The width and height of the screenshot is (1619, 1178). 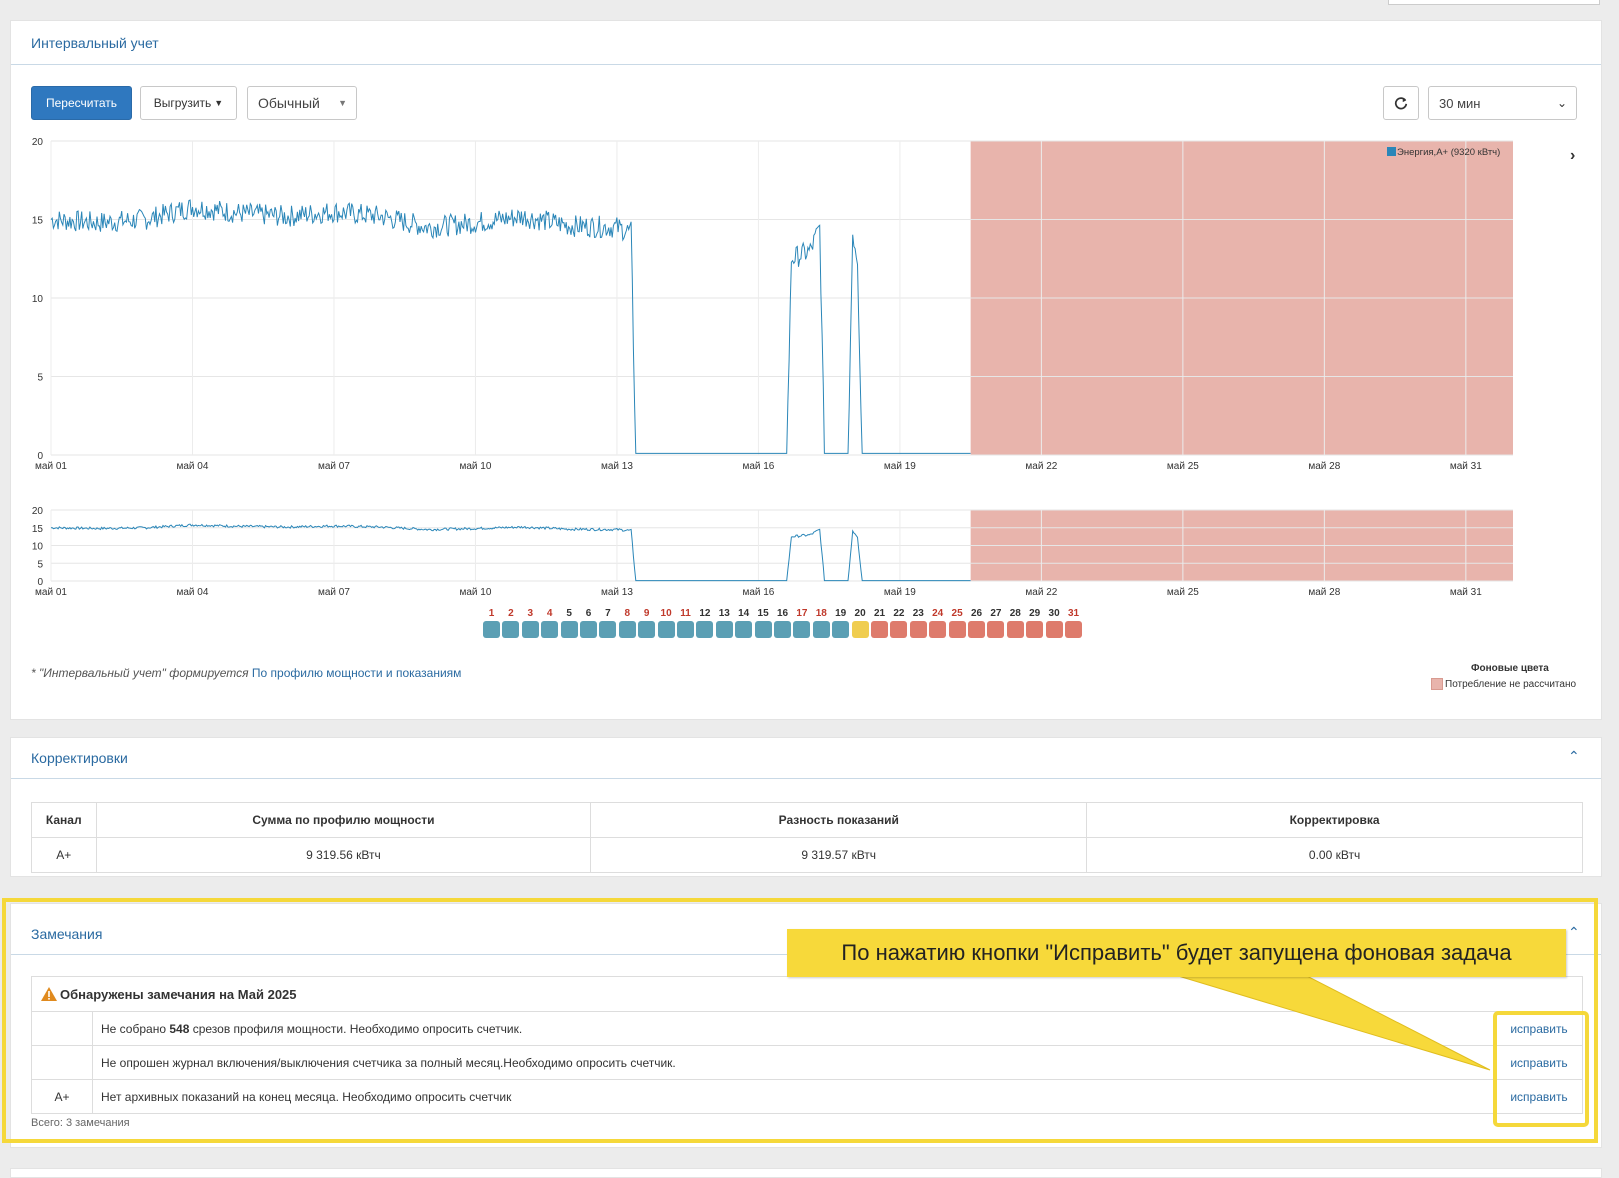 What do you see at coordinates (549, 613) in the screenshot?
I see `day-label: 4` at bounding box center [549, 613].